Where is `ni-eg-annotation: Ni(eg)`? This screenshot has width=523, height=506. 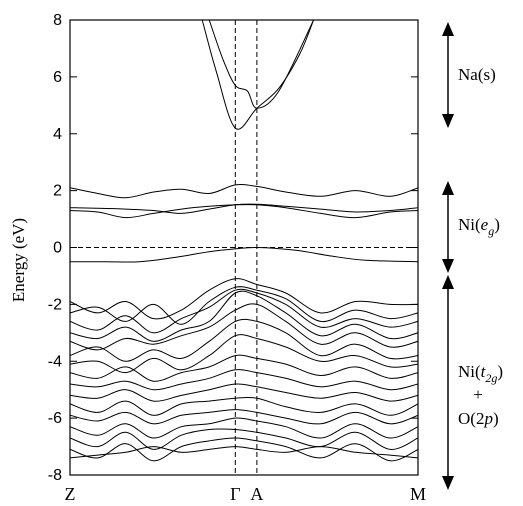
ni-eg-annotation: Ni(eg) is located at coordinates (471, 227).